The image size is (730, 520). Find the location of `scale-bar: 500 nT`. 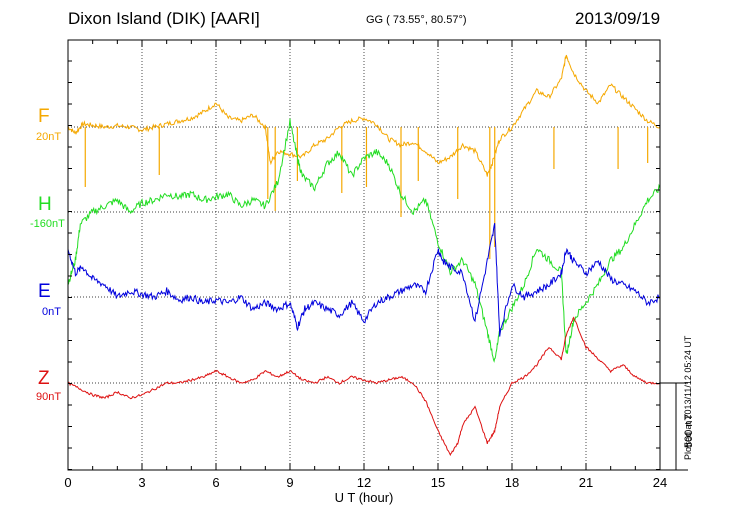

scale-bar: 500 nT is located at coordinates (677, 426).